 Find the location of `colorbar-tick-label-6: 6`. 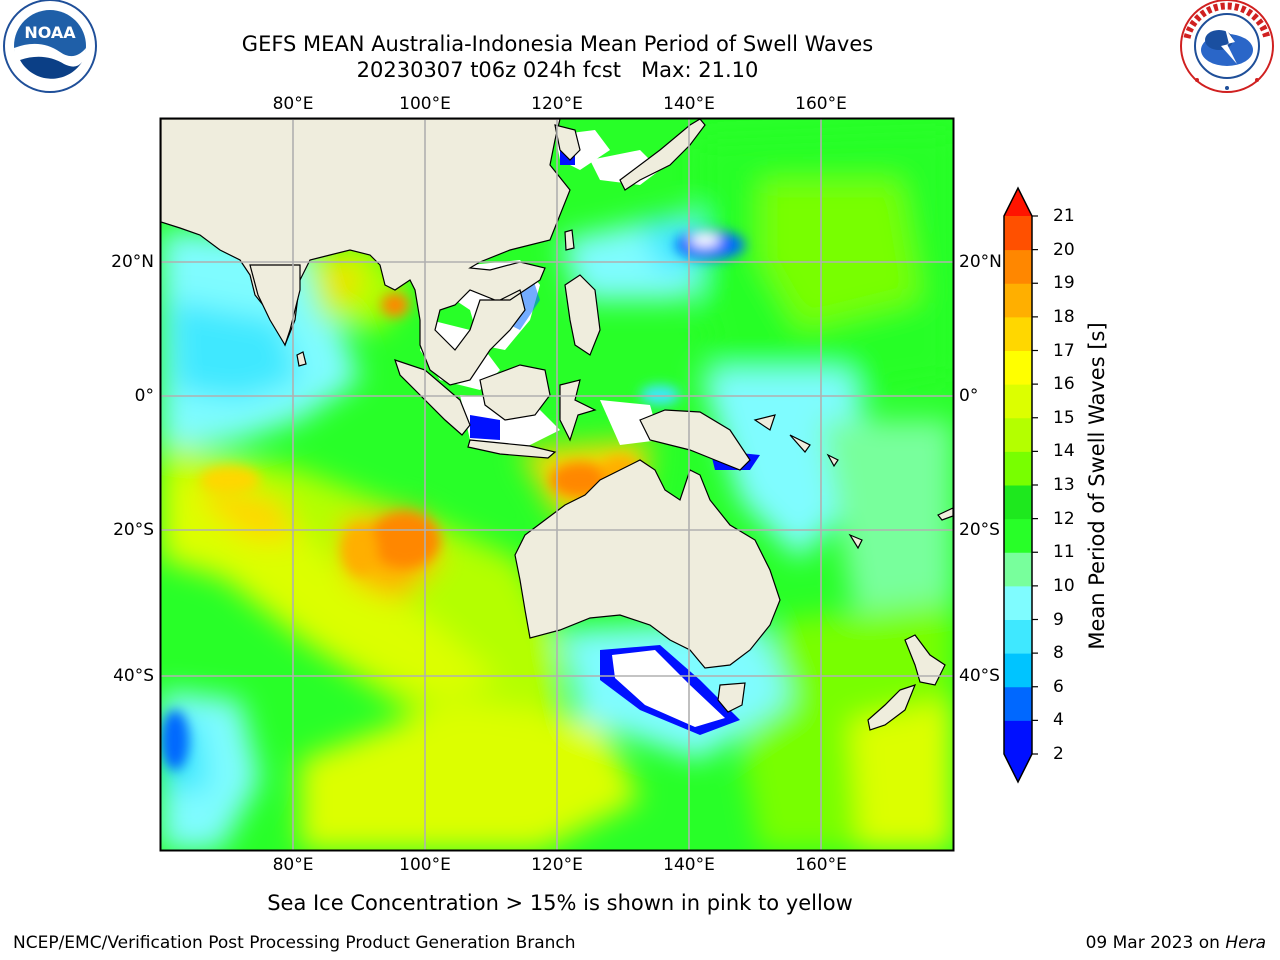

colorbar-tick-label-6: 6 is located at coordinates (1058, 686).